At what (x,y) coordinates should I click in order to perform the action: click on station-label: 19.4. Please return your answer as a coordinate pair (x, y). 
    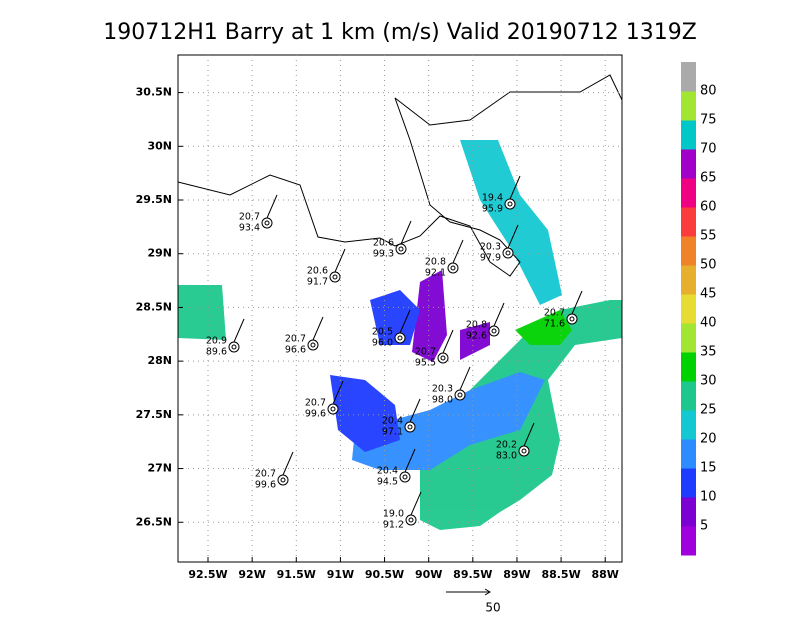
    Looking at the image, I should click on (492, 198).